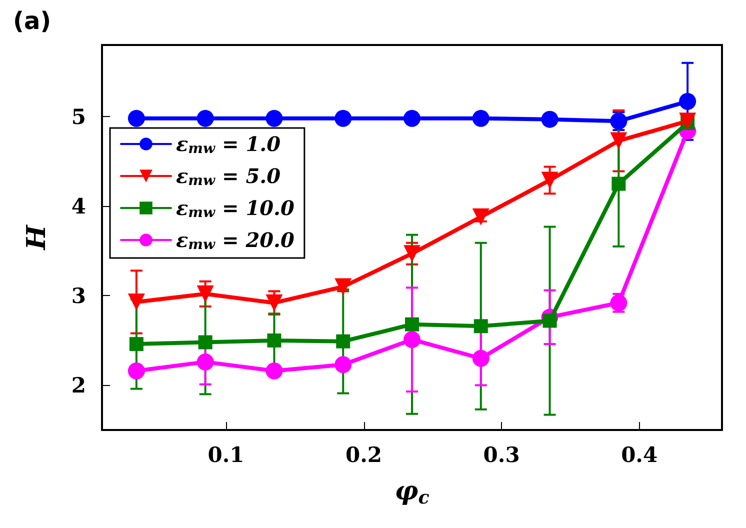  Describe the element at coordinates (364, 454) in the screenshot. I see `x-tick-label: 0.2` at that location.